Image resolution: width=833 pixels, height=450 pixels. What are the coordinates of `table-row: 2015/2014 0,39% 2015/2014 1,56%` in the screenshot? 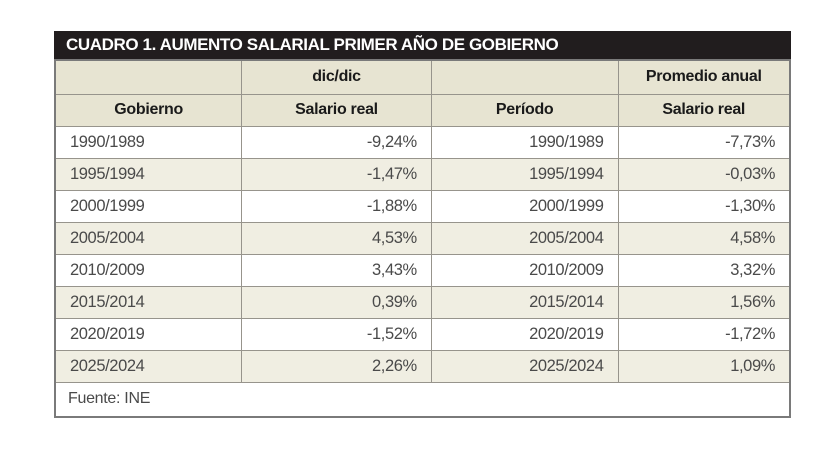 It's located at (422, 302).